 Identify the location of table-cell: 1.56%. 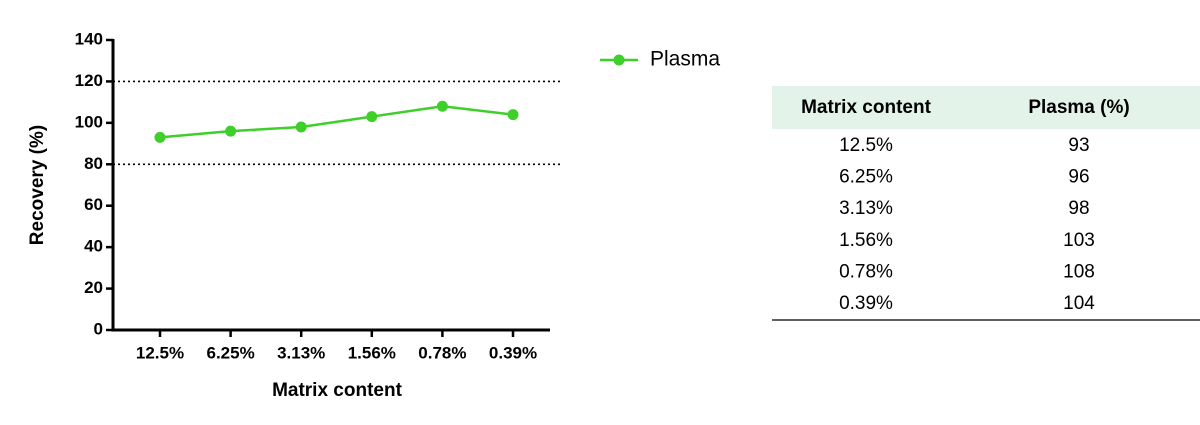
(866, 240).